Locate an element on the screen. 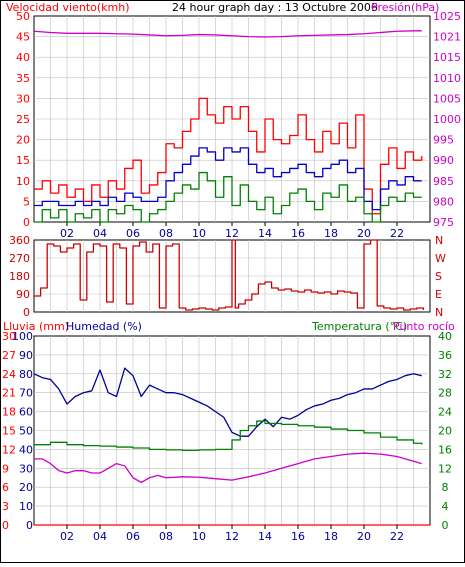  pressure-ytick-label: 1025 is located at coordinates (447, 16).